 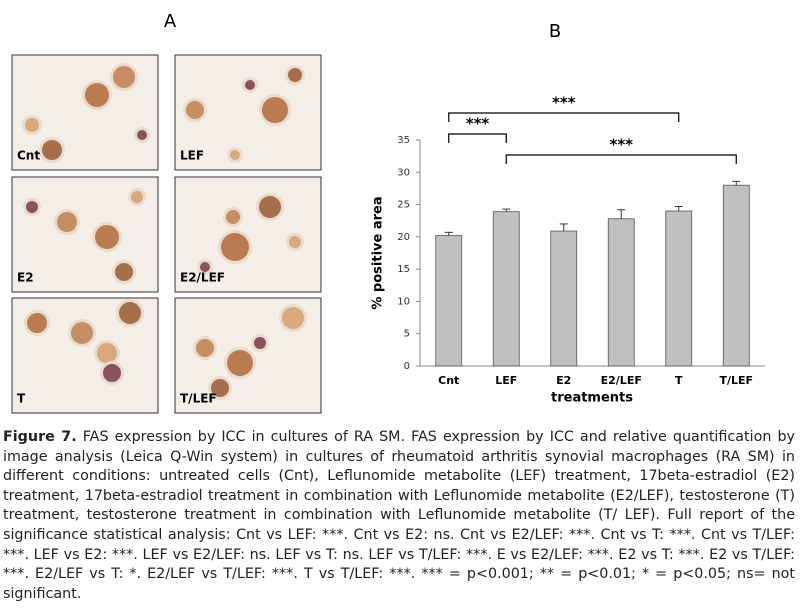 What do you see at coordinates (736, 380) in the screenshot?
I see `x-tick-label: T/LEF` at bounding box center [736, 380].